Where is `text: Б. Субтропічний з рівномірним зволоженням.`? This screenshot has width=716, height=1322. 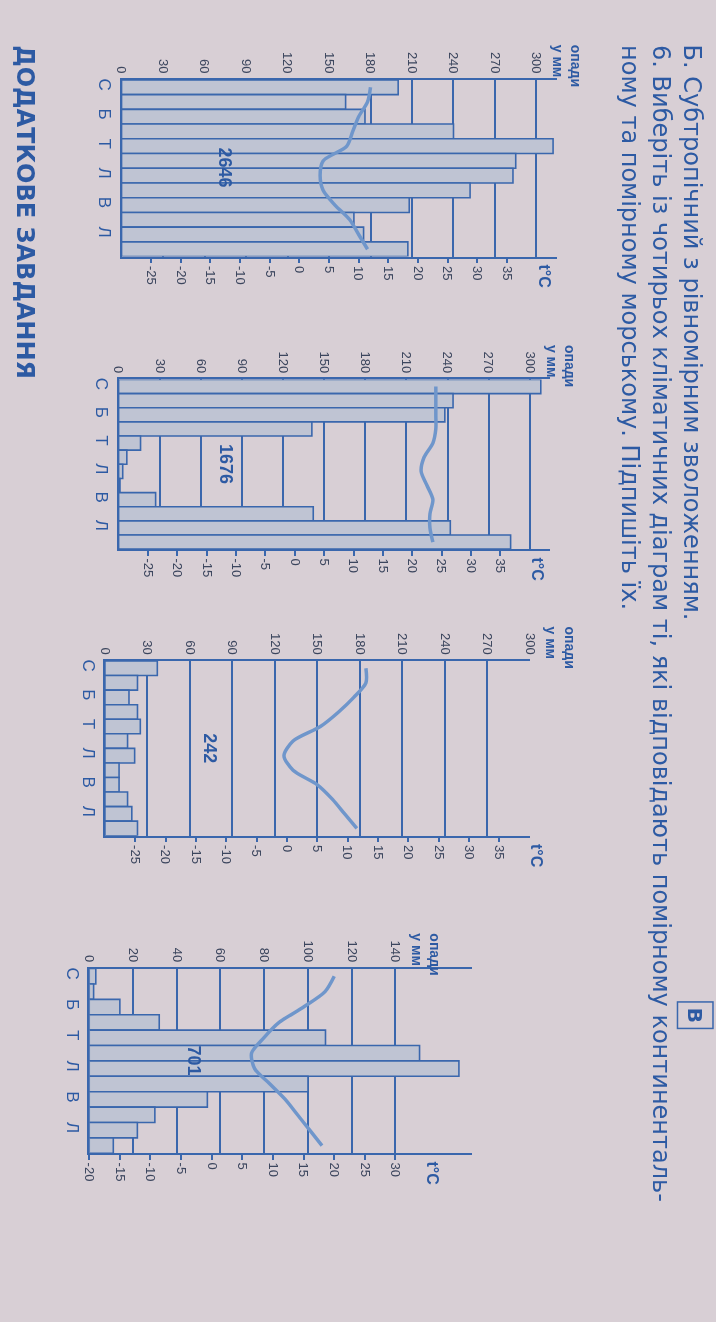 text: Б. Субтропічний з рівномірним зволоженням. is located at coordinates (692, 332).